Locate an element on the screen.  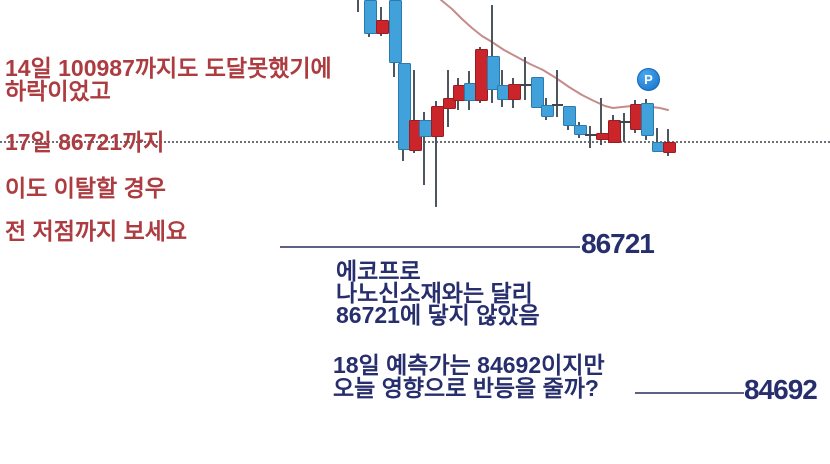
p-marker-label: P is located at coordinates (648, 79).